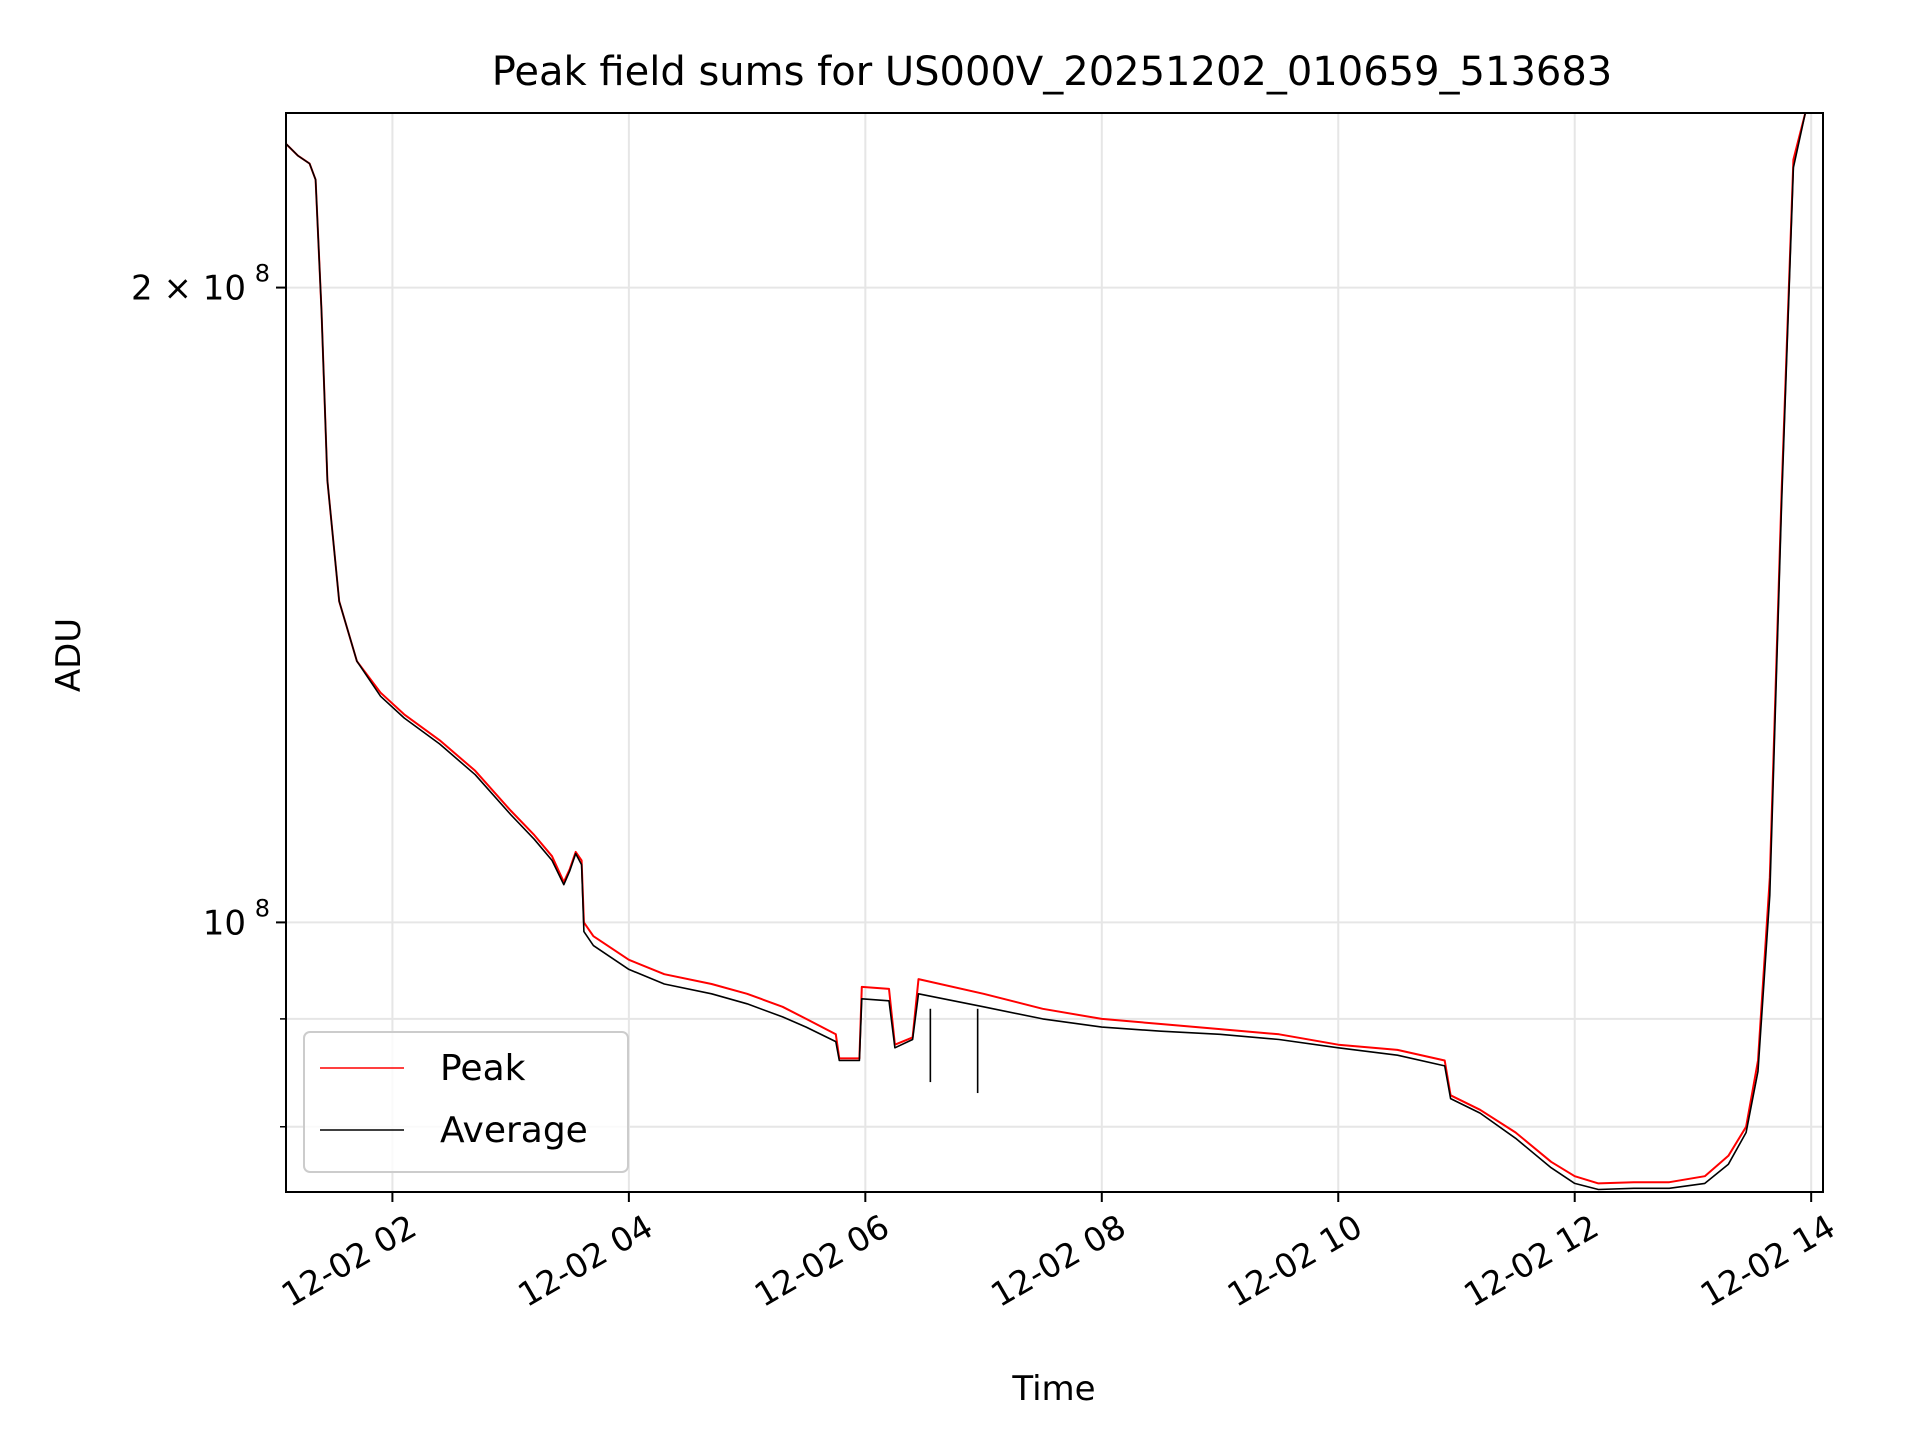 The width and height of the screenshot is (1920, 1440). Describe the element at coordinates (69, 655) in the screenshot. I see `y-axis-label: ADU` at that location.